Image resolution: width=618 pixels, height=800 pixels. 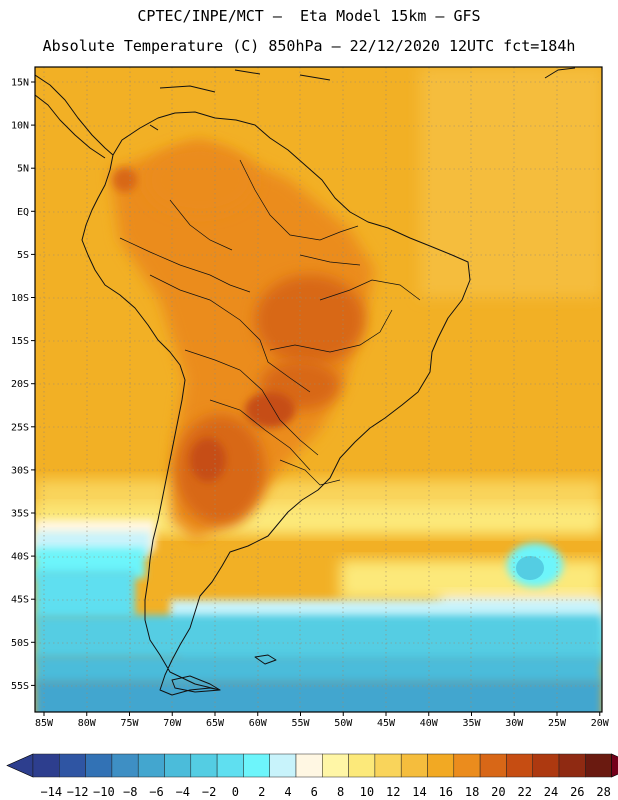 I want to click on lat-label: 50S, so click(x=20, y=643).